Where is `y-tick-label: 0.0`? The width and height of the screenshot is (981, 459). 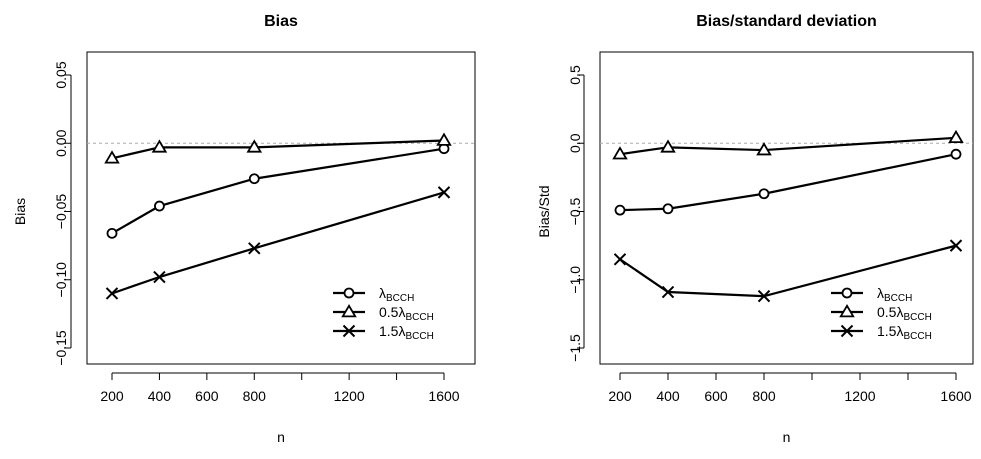 y-tick-label: 0.0 is located at coordinates (575, 143).